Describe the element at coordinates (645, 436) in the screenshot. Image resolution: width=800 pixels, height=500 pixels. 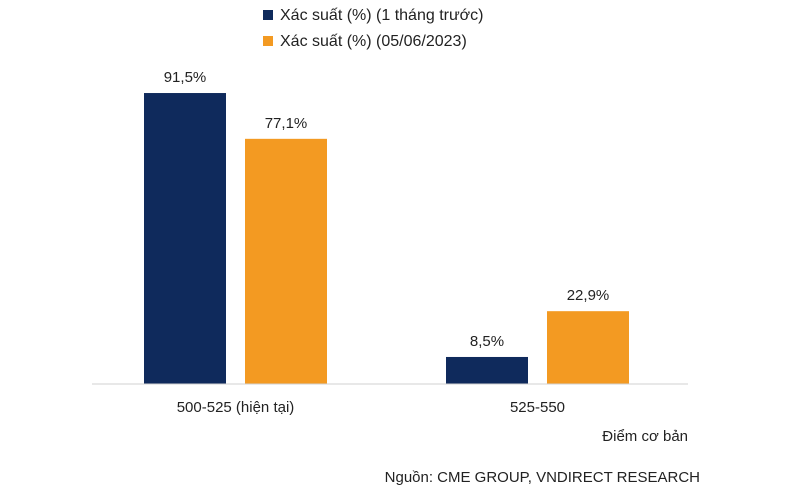
I see `x-axis-title: Điểm cơ bản` at that location.